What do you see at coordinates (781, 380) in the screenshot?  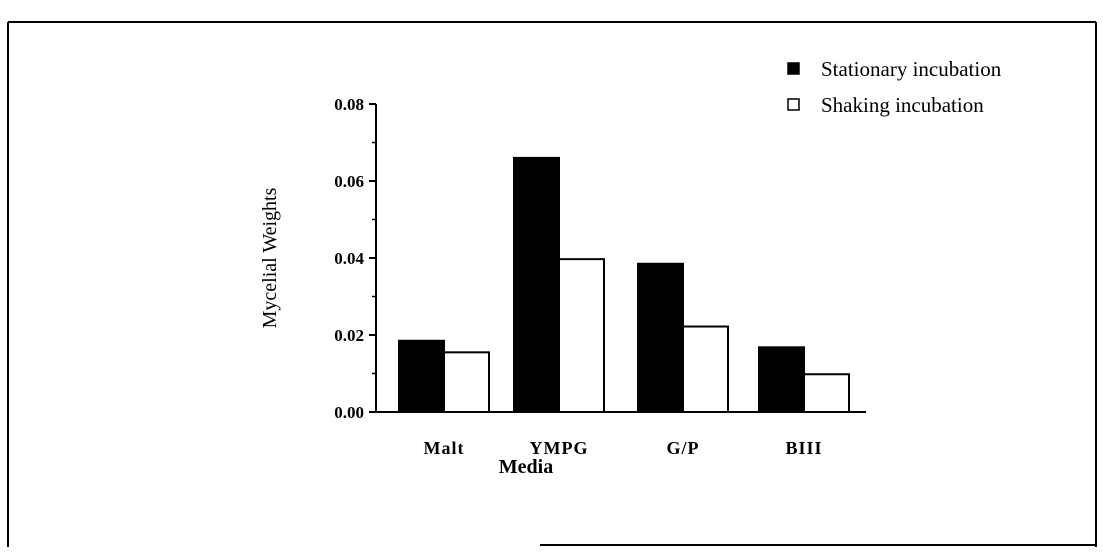 I see `bar-biii-stationary` at bounding box center [781, 380].